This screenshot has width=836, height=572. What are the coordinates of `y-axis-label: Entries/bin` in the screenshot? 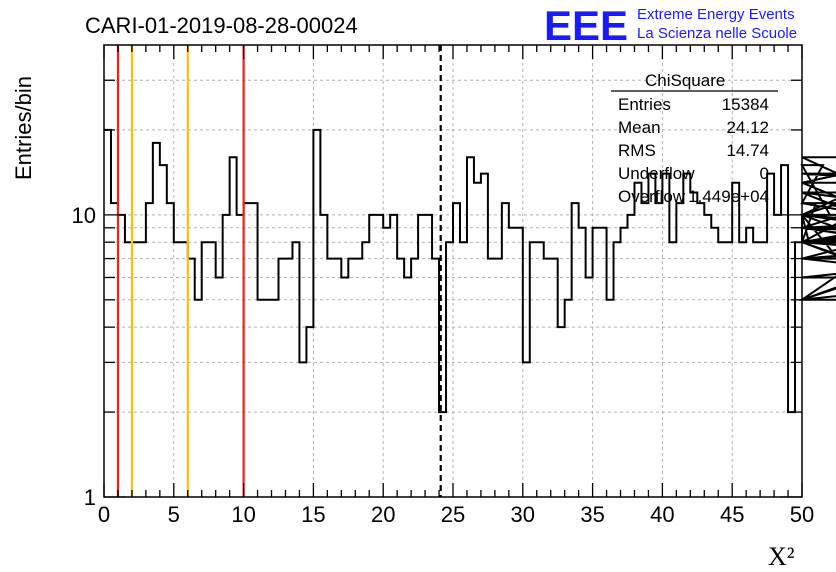 It's located at (23, 128).